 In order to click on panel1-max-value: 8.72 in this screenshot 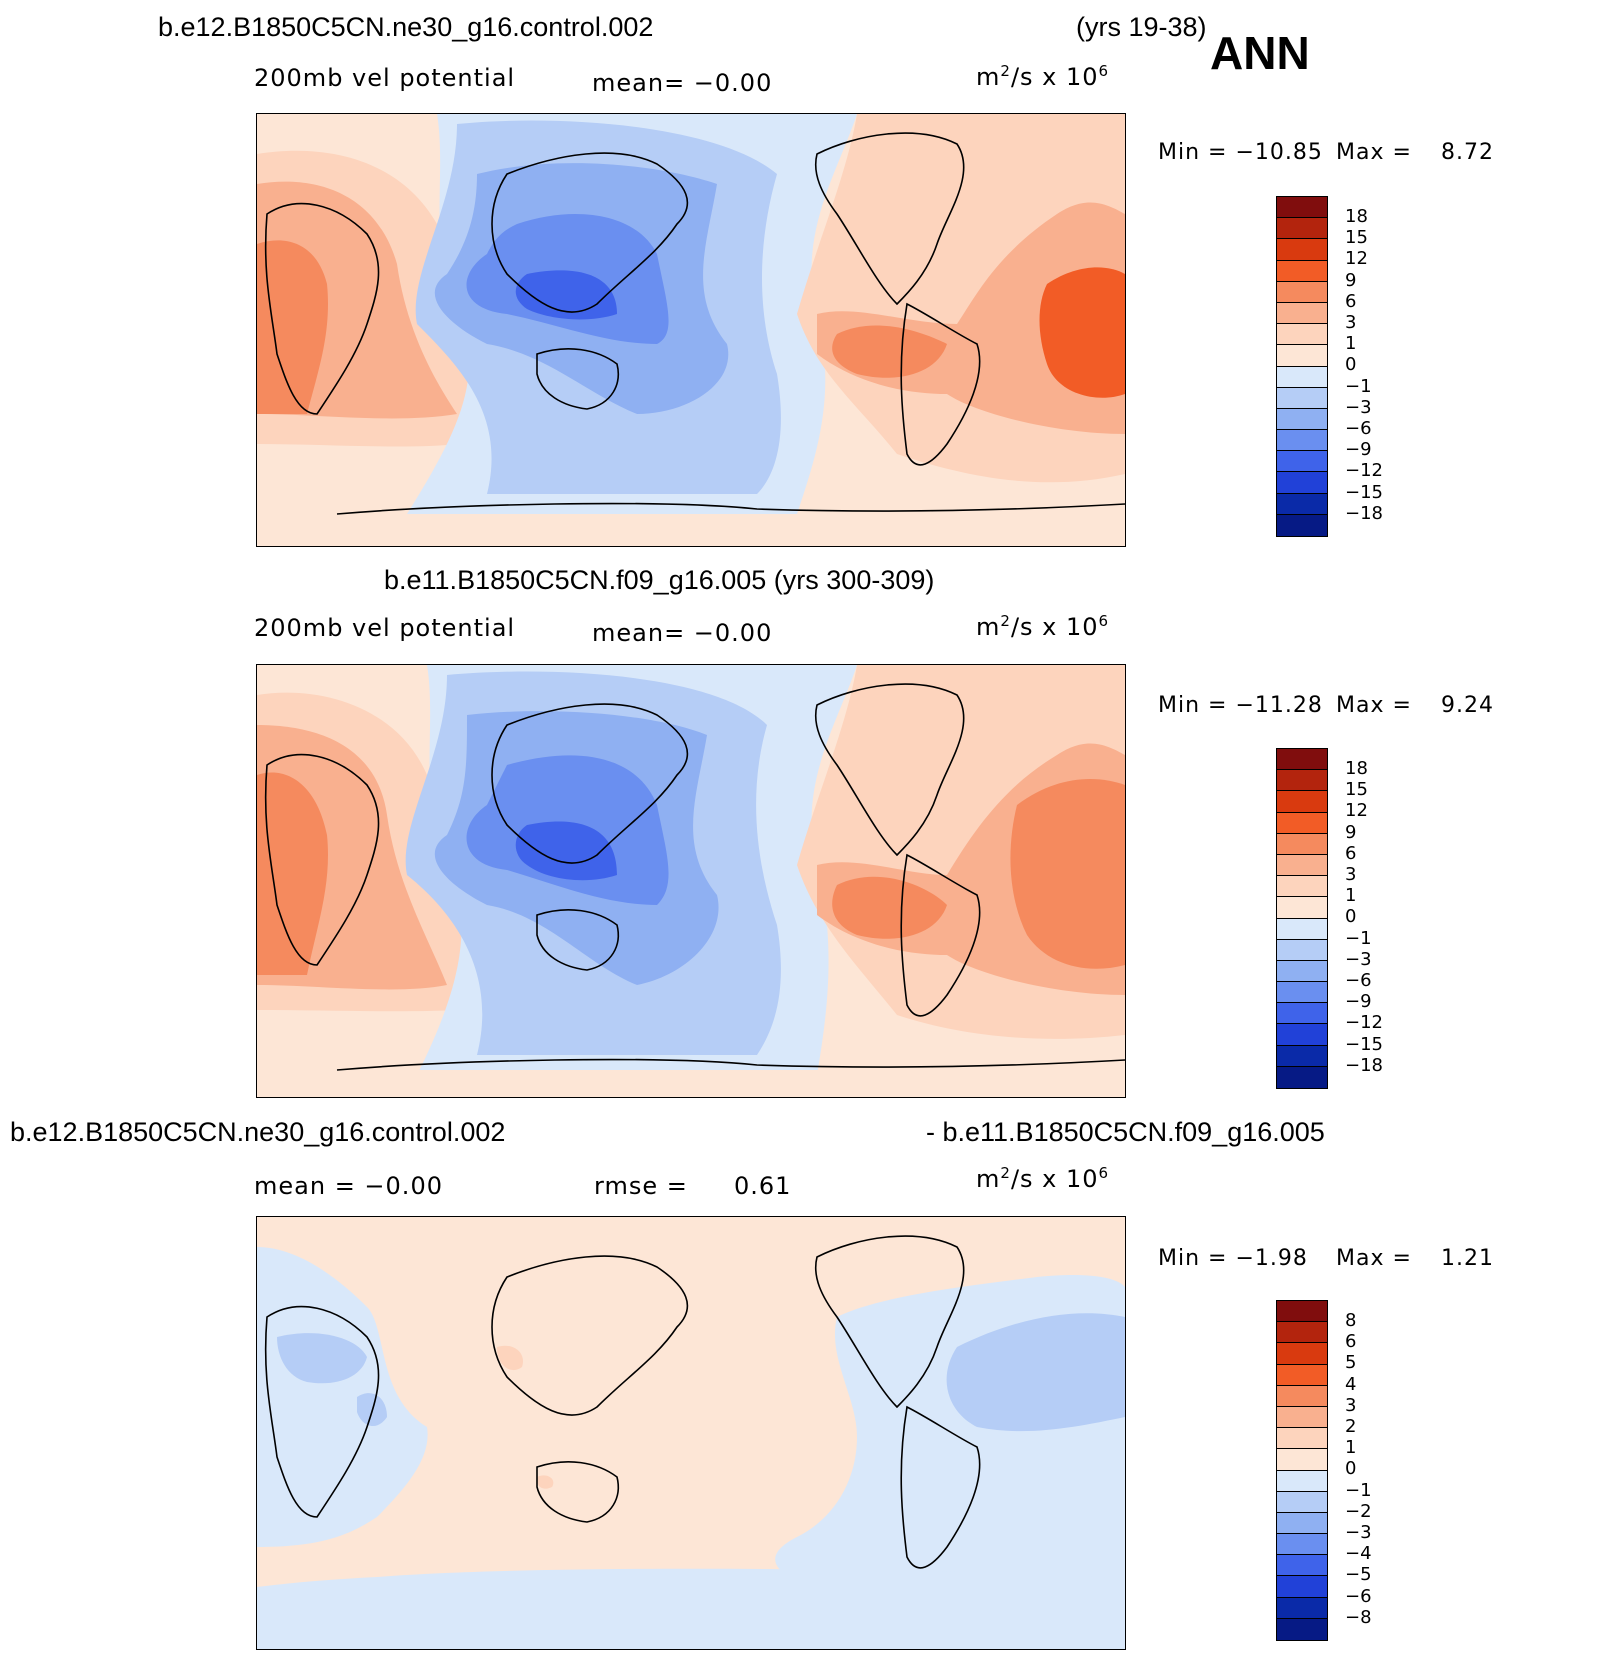, I will do `click(1467, 152)`.